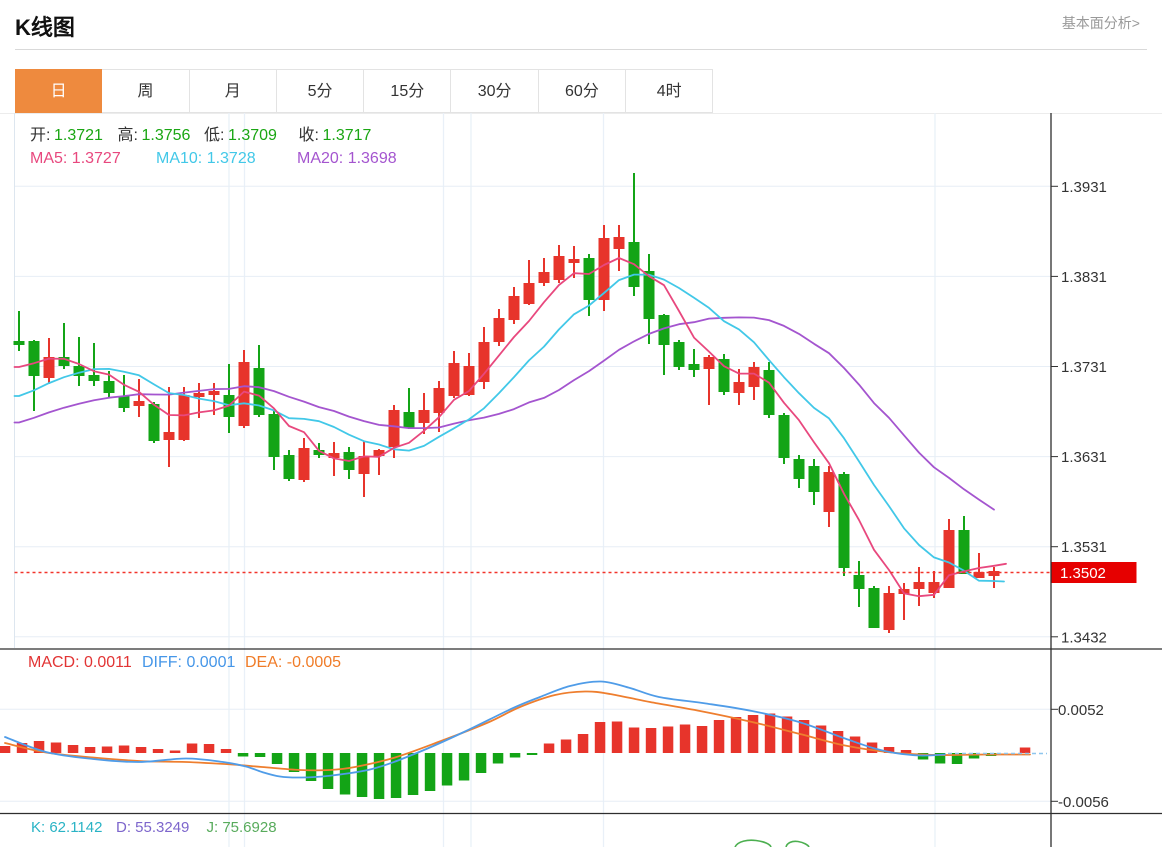 Image resolution: width=1162 pixels, height=847 pixels. What do you see at coordinates (78, 135) in the screenshot?
I see `svg-text: 1.3721` at bounding box center [78, 135].